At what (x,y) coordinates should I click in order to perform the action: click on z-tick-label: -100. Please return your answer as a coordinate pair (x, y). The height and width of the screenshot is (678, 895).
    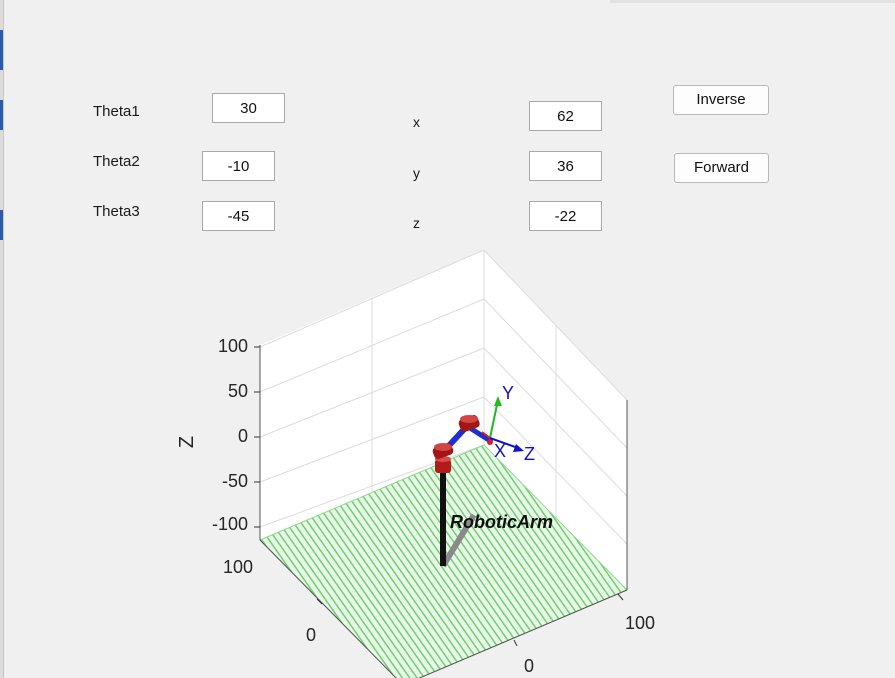
    Looking at the image, I should click on (230, 524).